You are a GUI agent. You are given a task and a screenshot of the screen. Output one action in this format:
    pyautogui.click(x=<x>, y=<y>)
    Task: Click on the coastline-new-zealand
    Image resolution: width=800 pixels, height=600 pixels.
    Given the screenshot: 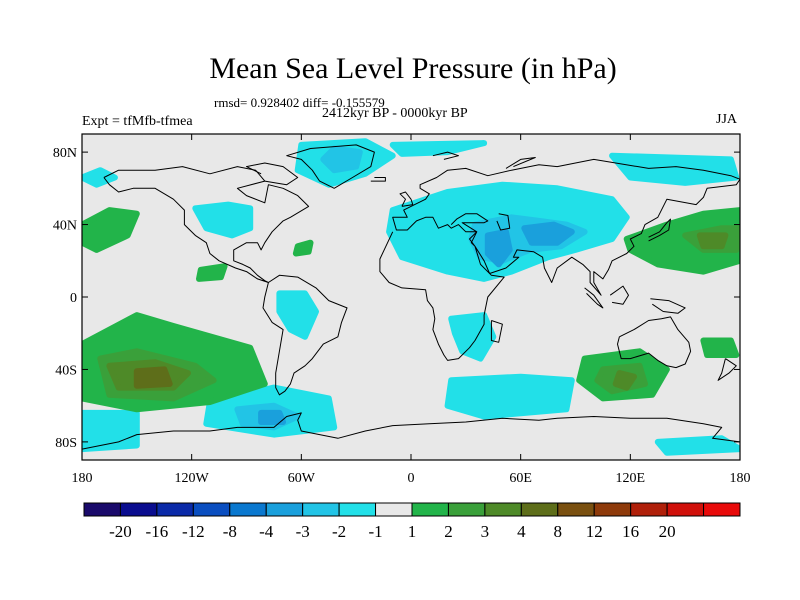 What is the action you would take?
    pyautogui.click(x=727, y=369)
    